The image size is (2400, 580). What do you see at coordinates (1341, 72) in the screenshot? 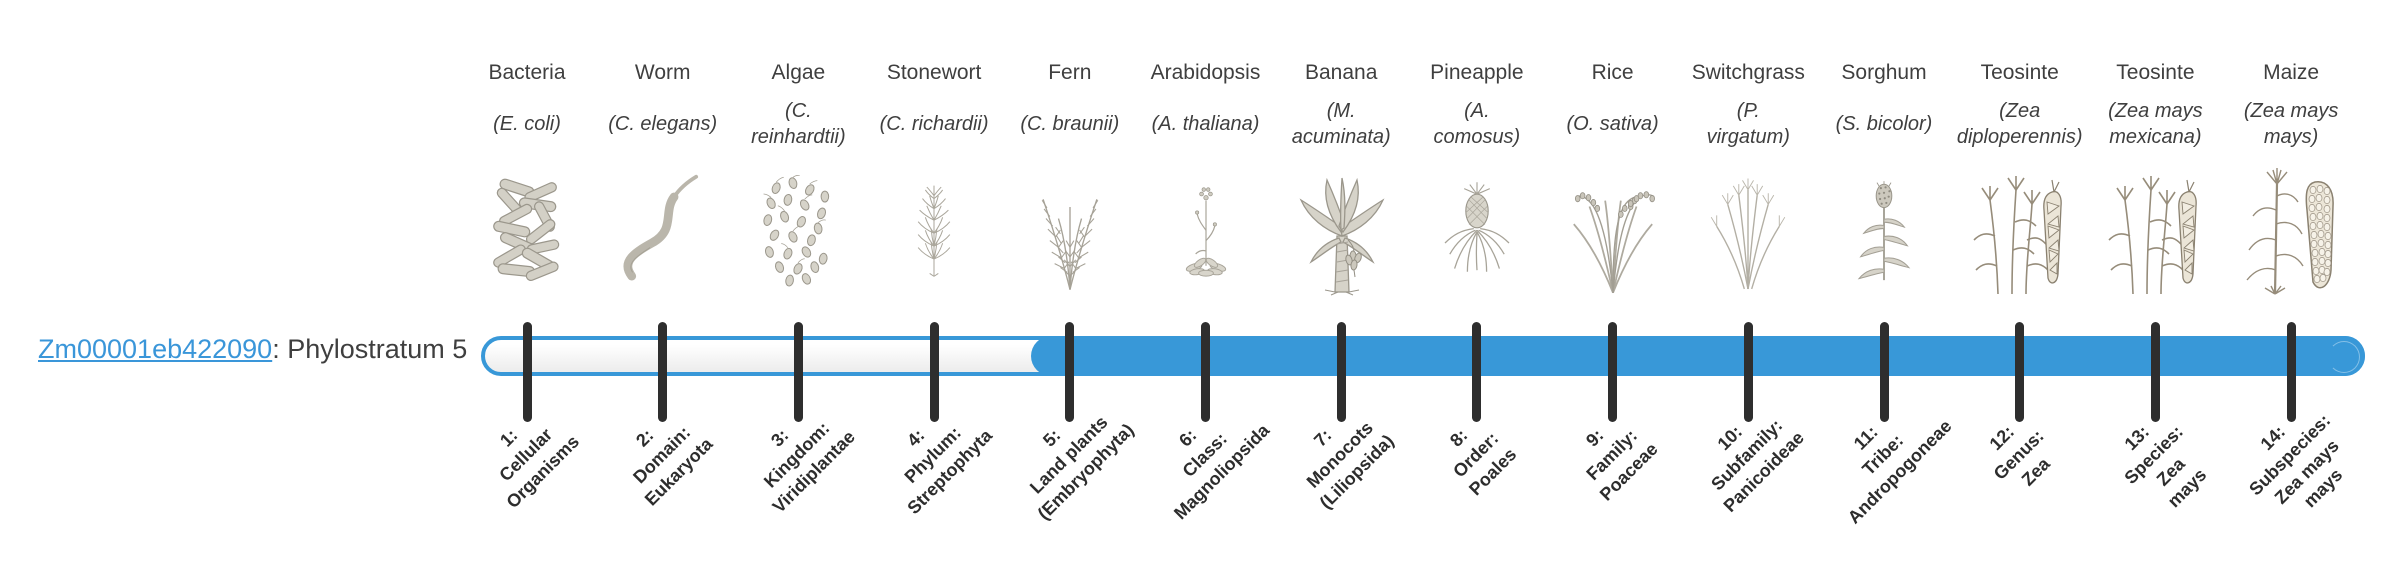
I see `taxon-common-name: Banana` at bounding box center [1341, 72].